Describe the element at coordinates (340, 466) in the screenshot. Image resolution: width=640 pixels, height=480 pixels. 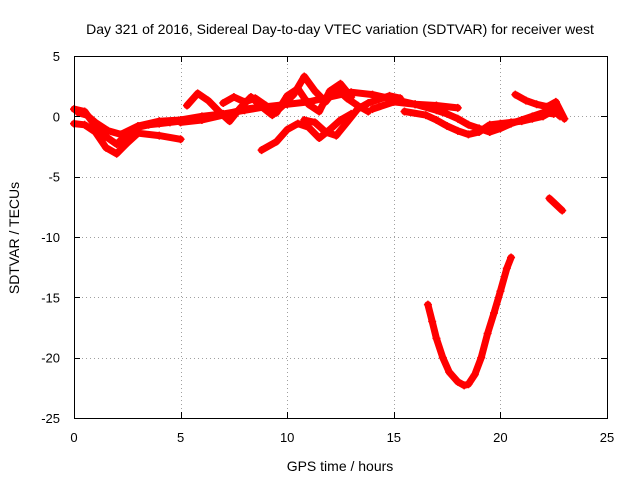
I see `x-axis-label: GPS time / hours` at that location.